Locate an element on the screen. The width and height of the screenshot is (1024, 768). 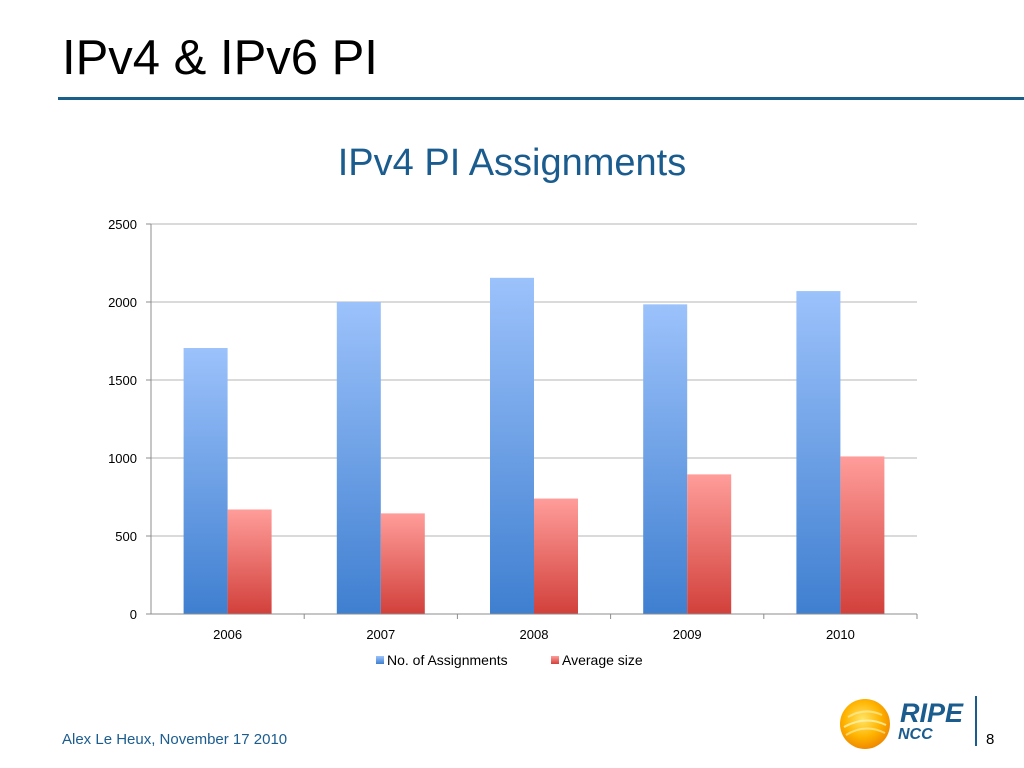
logo-divider is located at coordinates (976, 721).